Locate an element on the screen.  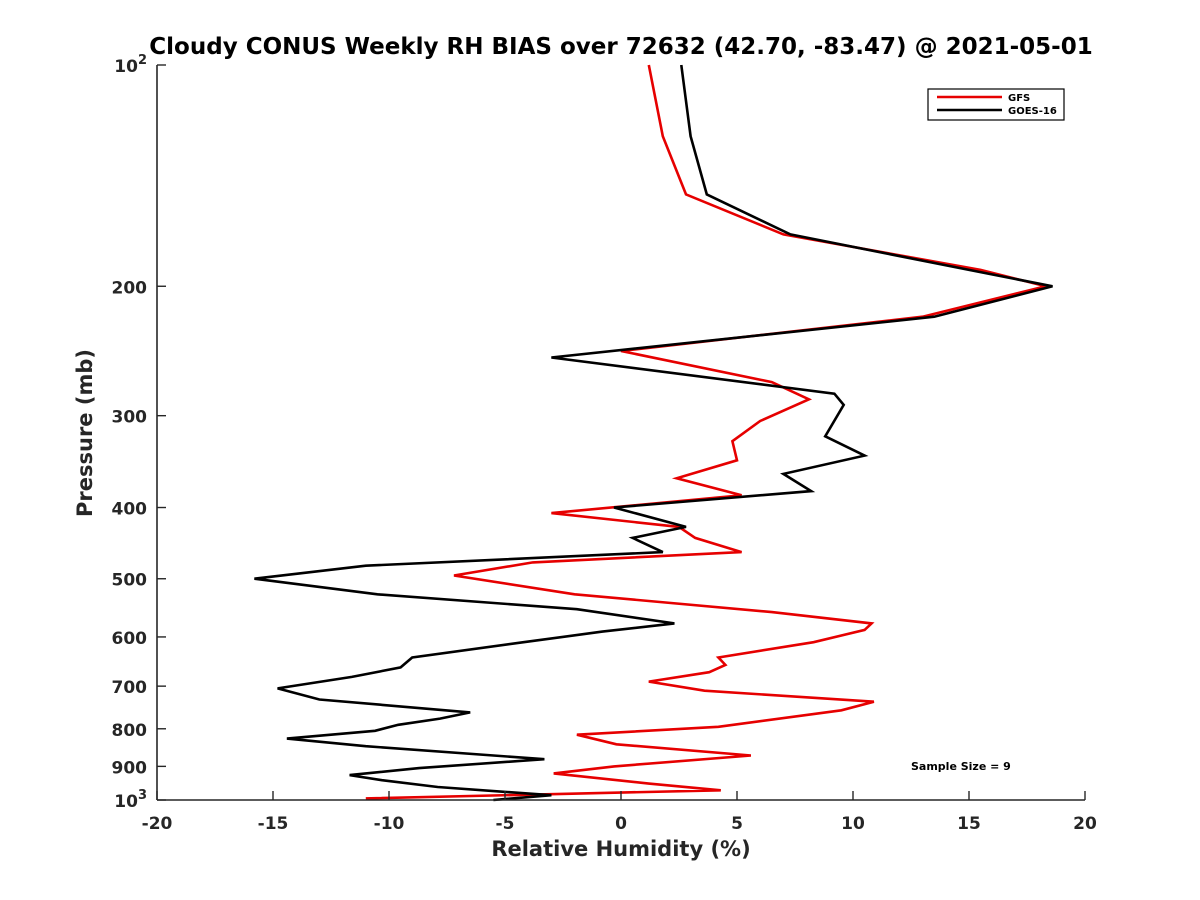
x-tick-label: 20 is located at coordinates (1085, 824).